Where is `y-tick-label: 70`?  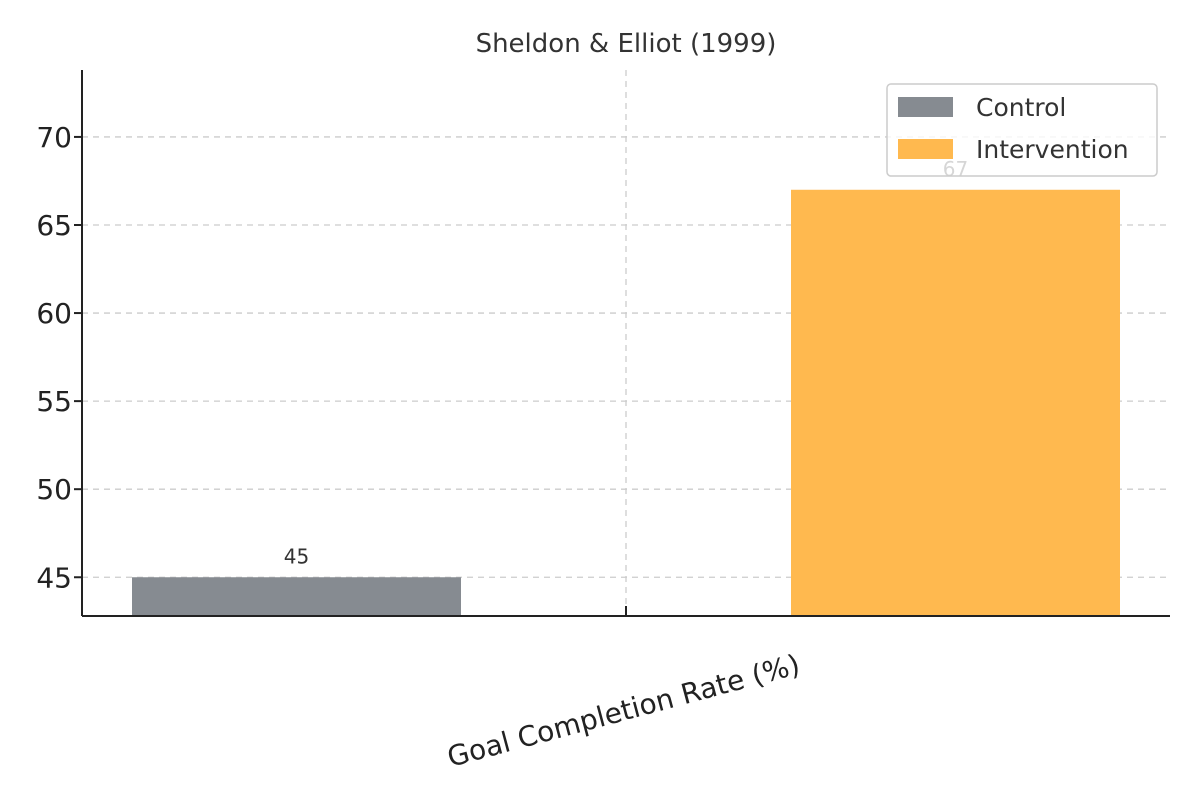 y-tick-label: 70 is located at coordinates (54, 137).